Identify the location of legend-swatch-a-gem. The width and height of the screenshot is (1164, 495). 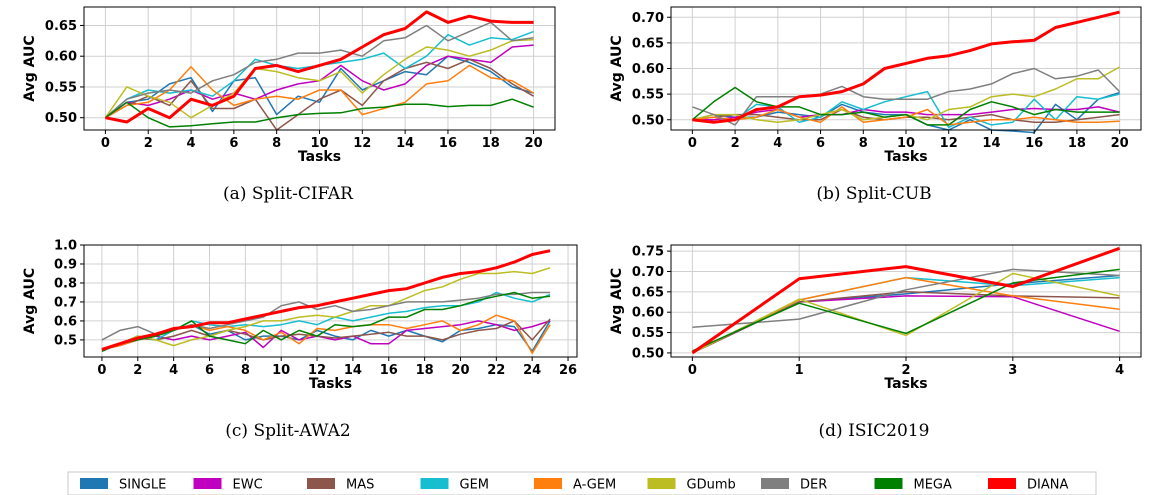
(548, 483).